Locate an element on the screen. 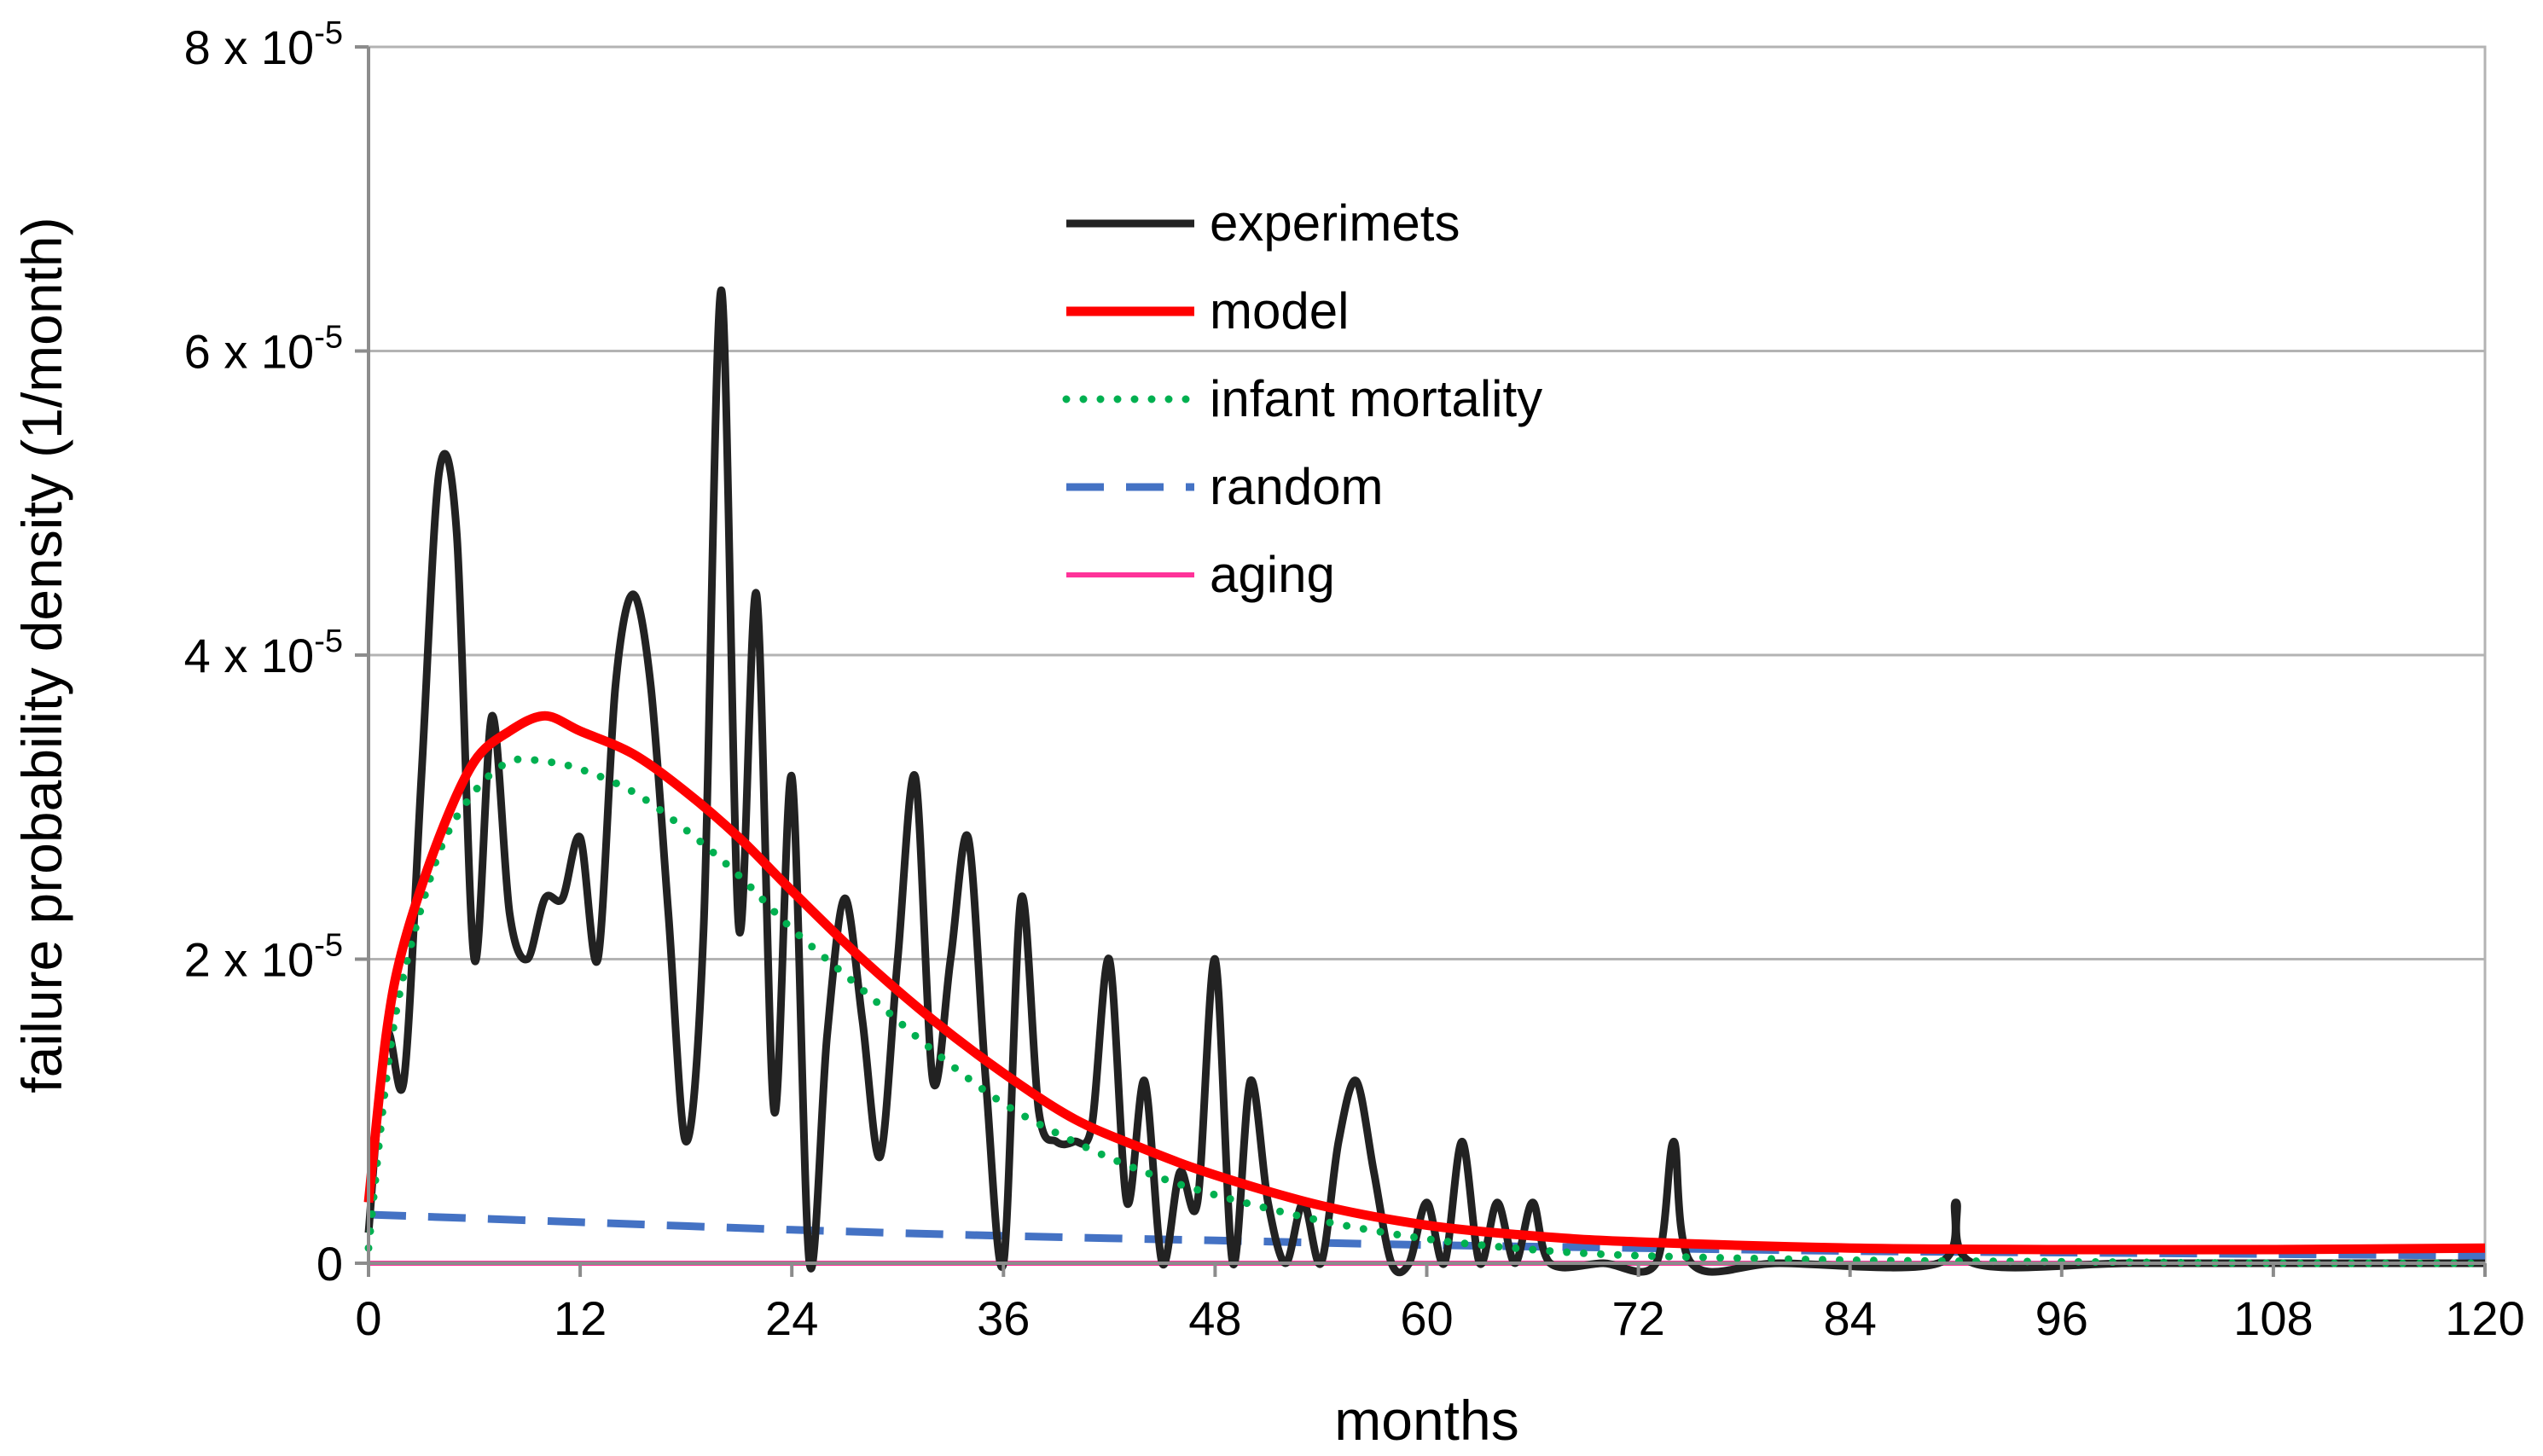 This screenshot has height=1456, width=2543. y-tick-label: 0 is located at coordinates (329, 1264).